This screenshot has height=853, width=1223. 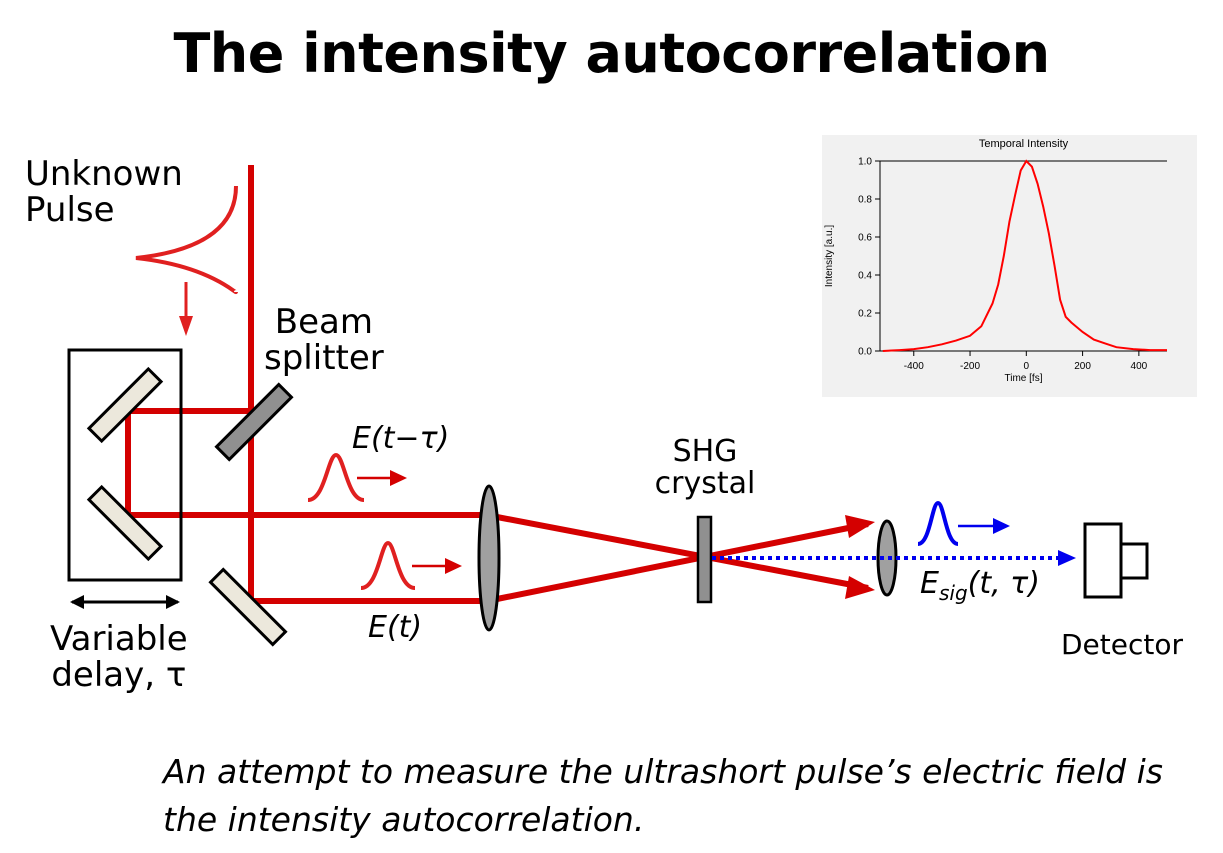 What do you see at coordinates (860, 557) in the screenshot?
I see `output-beam-arrows` at bounding box center [860, 557].